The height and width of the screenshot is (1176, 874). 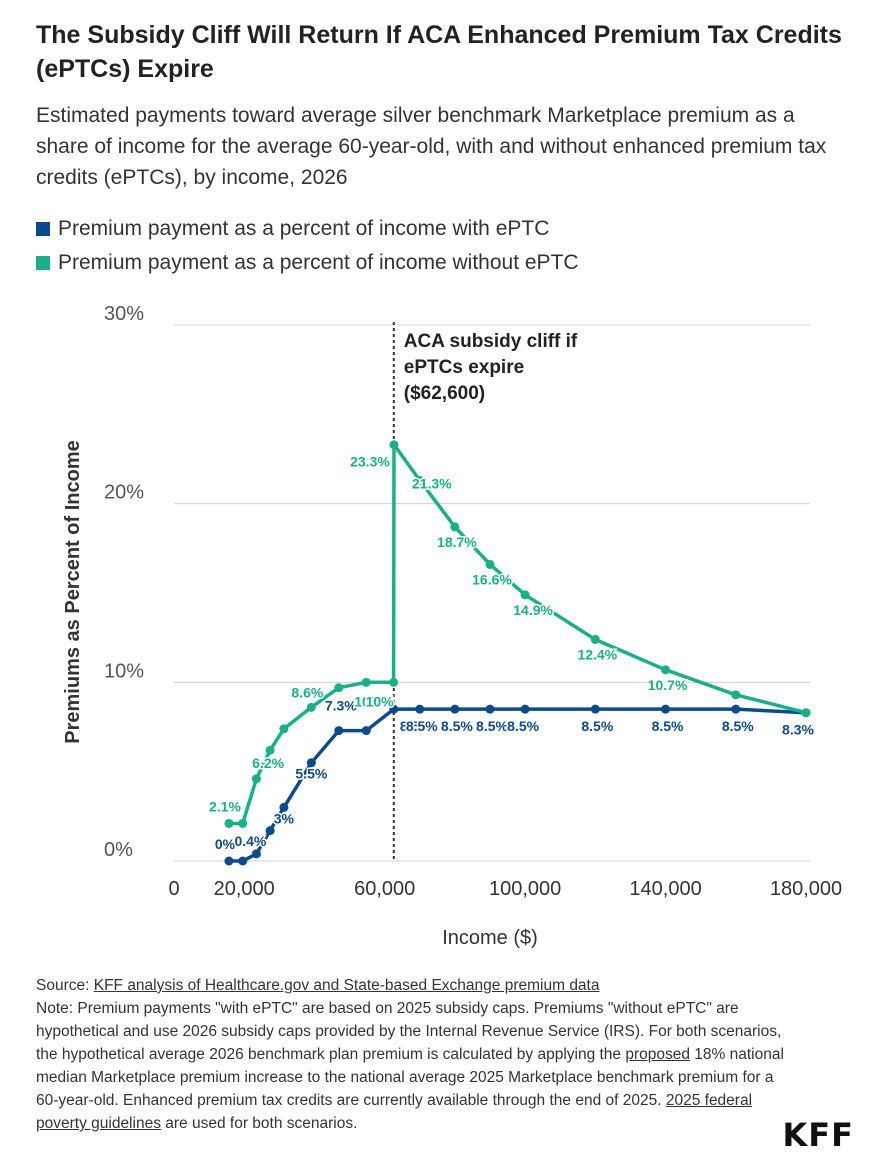 I want to click on subsidy-cliff-annotation: ePTCs expire, so click(x=464, y=367).